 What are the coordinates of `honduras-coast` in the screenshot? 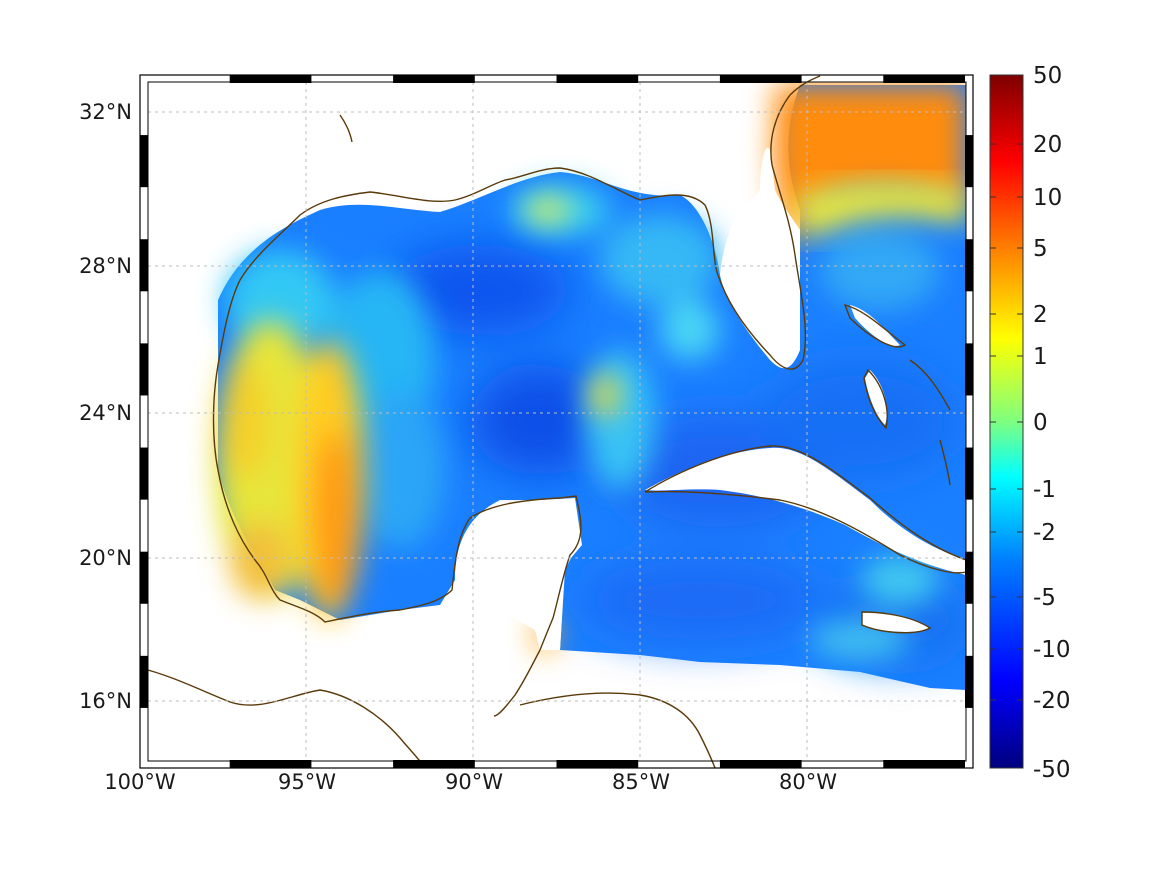 It's located at (617, 730).